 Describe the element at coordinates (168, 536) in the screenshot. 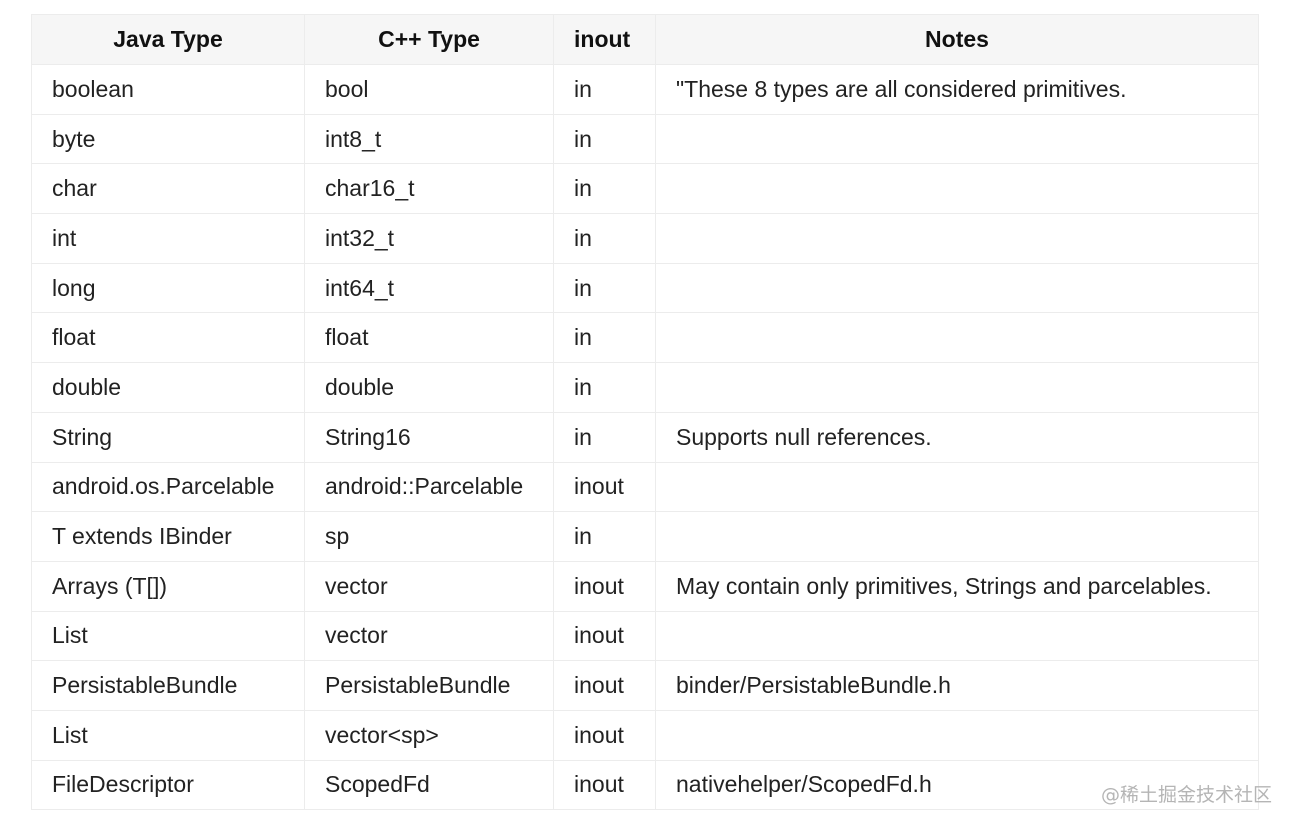

I see `cell-java-type: T extends IBinder` at that location.